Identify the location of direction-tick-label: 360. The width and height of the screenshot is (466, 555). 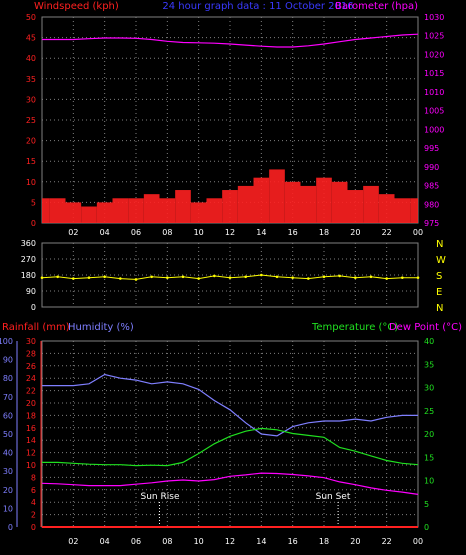
(28, 243).